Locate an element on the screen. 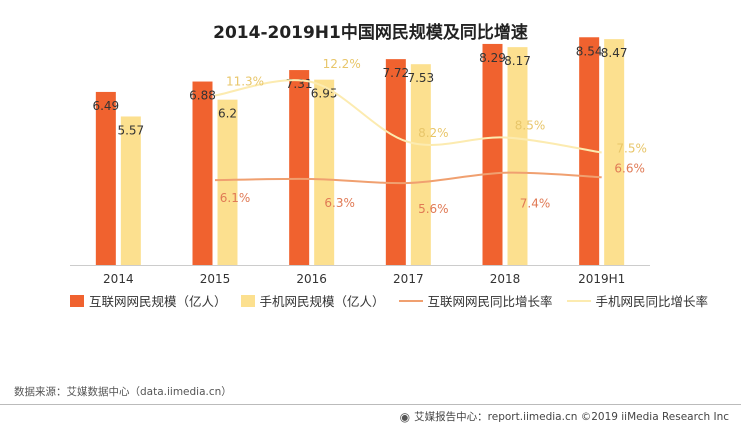 Image resolution: width=741 pixels, height=431 pixels. source-note: 数据来源：艾媒数据中心（data.iimedia.cn） is located at coordinates (123, 392).